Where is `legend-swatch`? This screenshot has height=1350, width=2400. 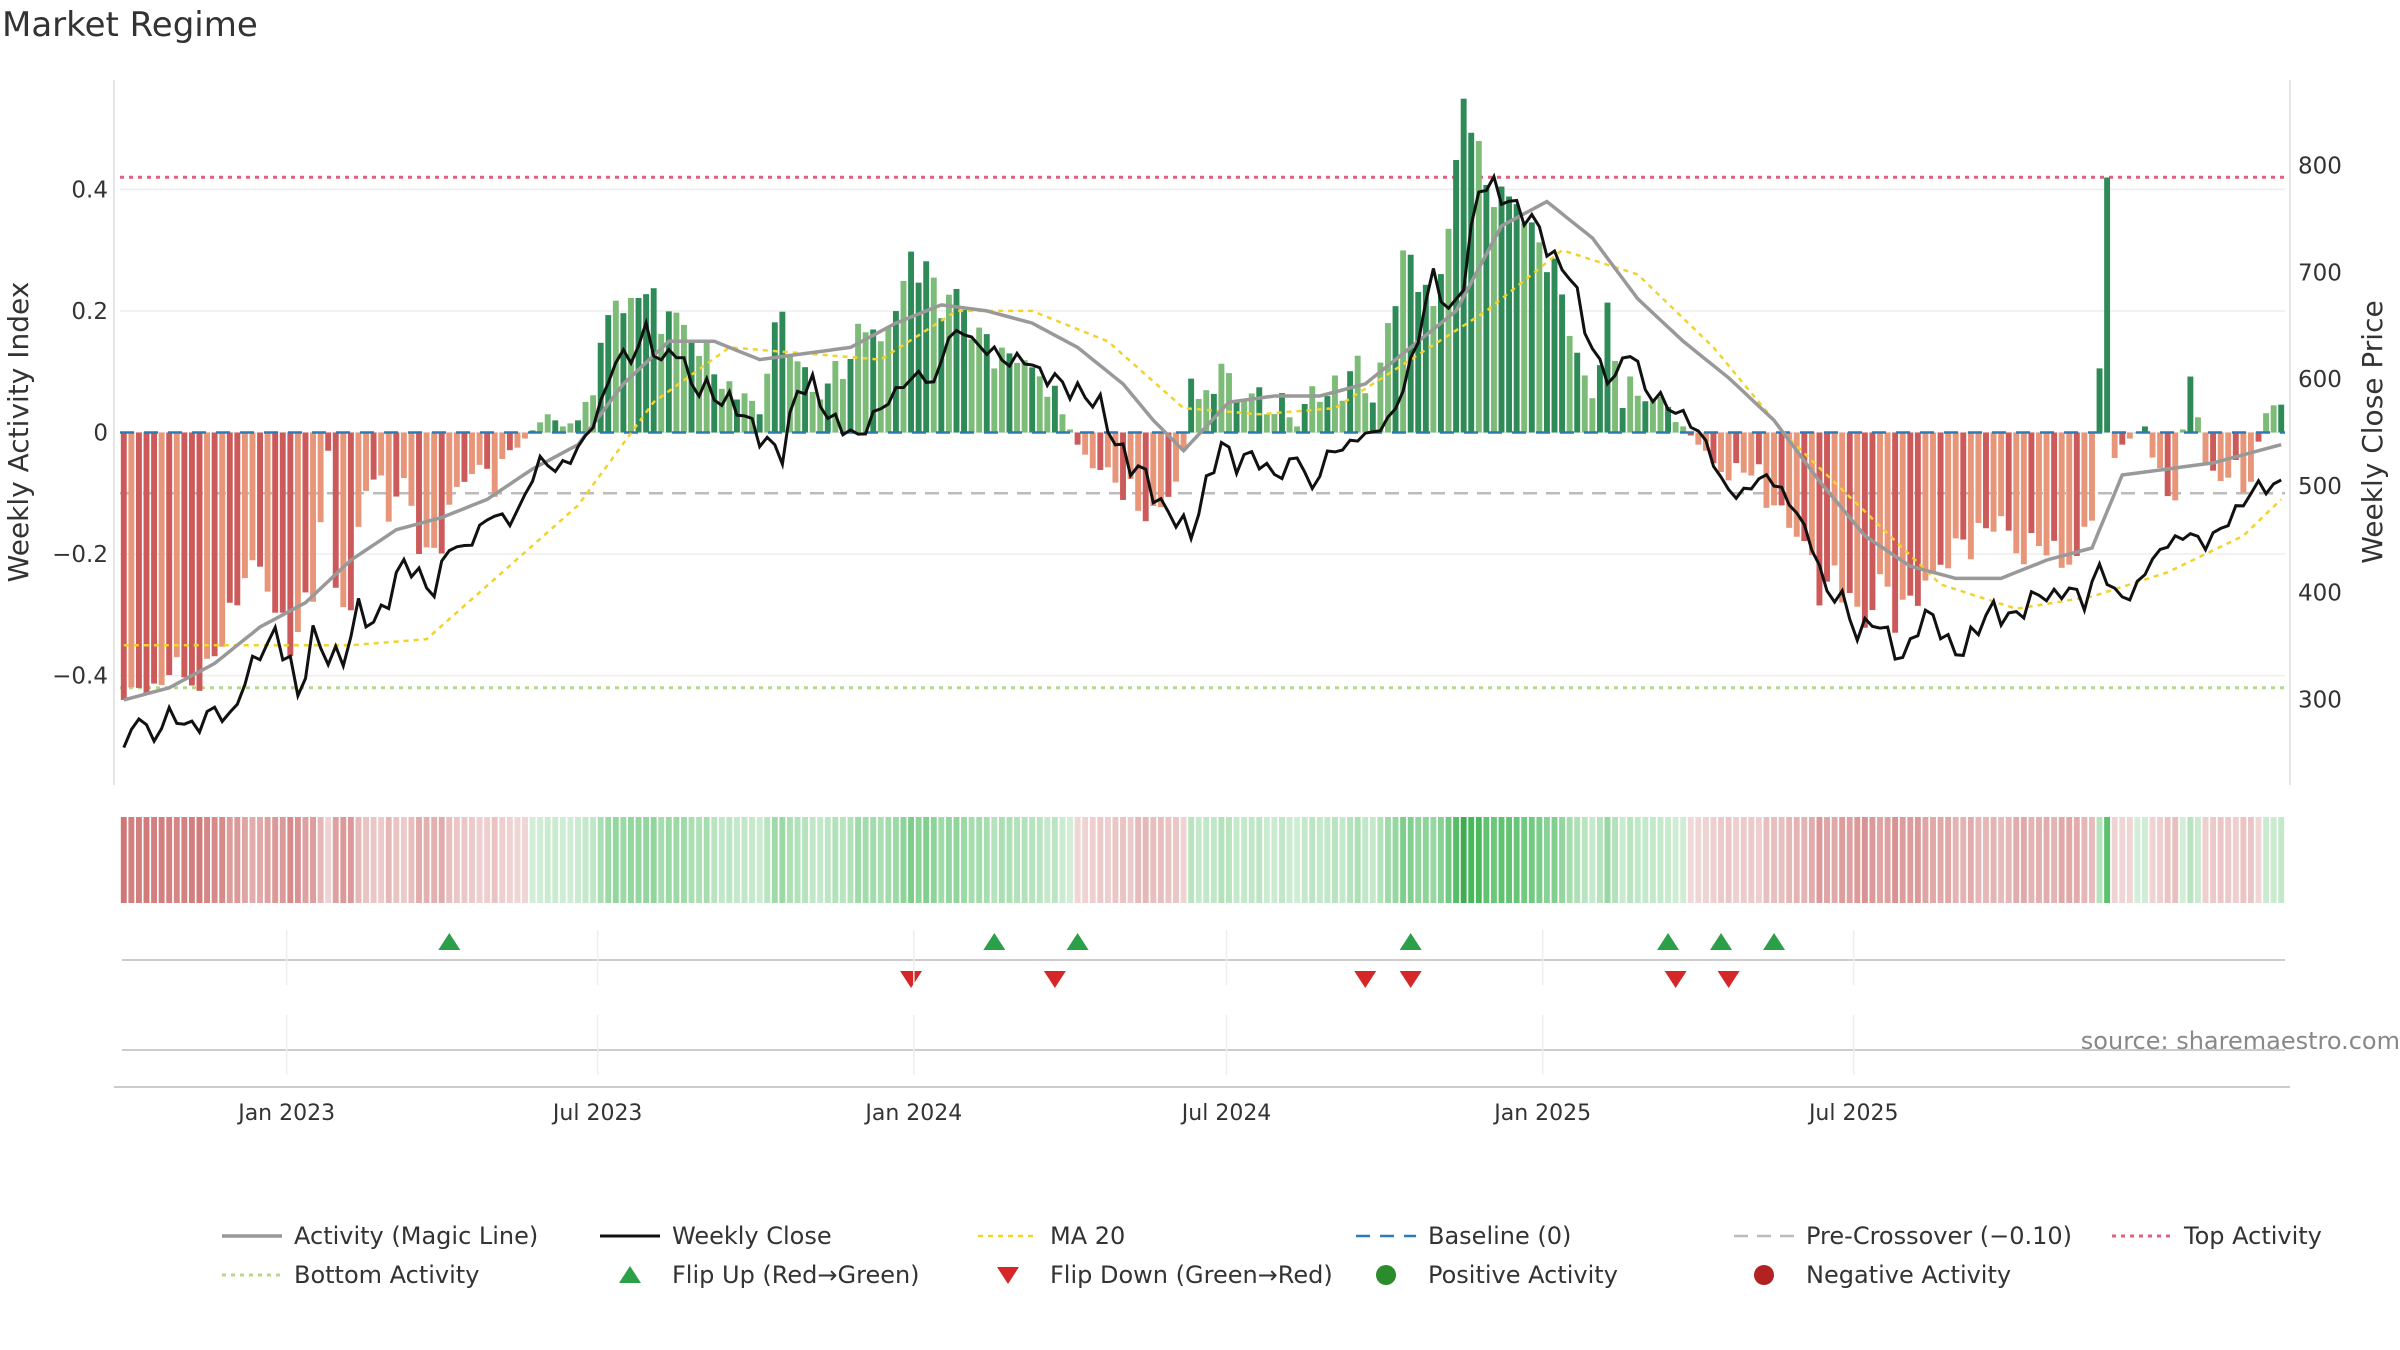 legend-swatch is located at coordinates (1386, 1275).